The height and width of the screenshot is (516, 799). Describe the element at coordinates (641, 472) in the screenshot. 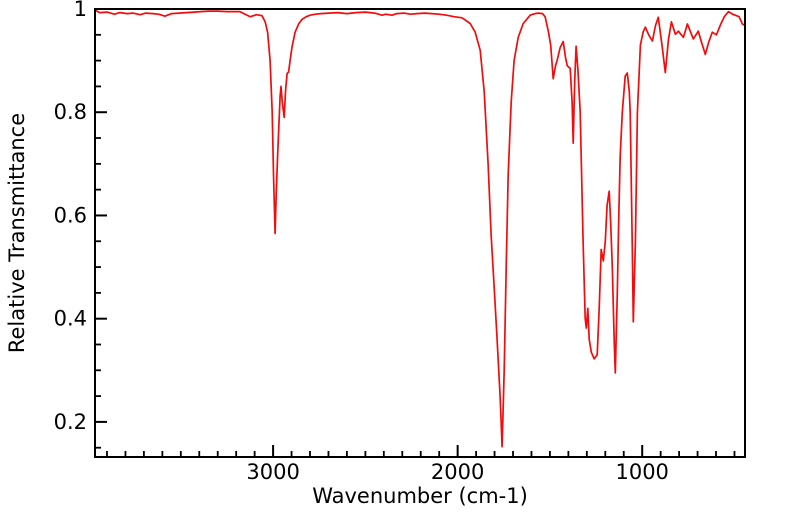

I see `x-tick-label: 1000` at that location.